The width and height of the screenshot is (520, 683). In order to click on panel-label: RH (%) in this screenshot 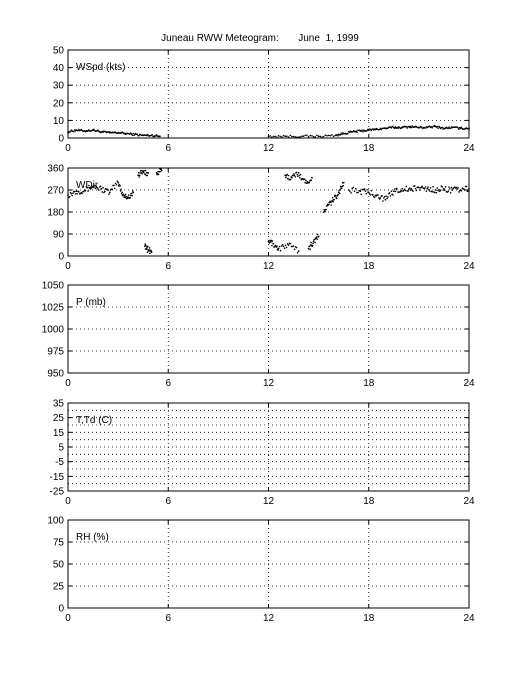, I will do `click(92, 537)`.